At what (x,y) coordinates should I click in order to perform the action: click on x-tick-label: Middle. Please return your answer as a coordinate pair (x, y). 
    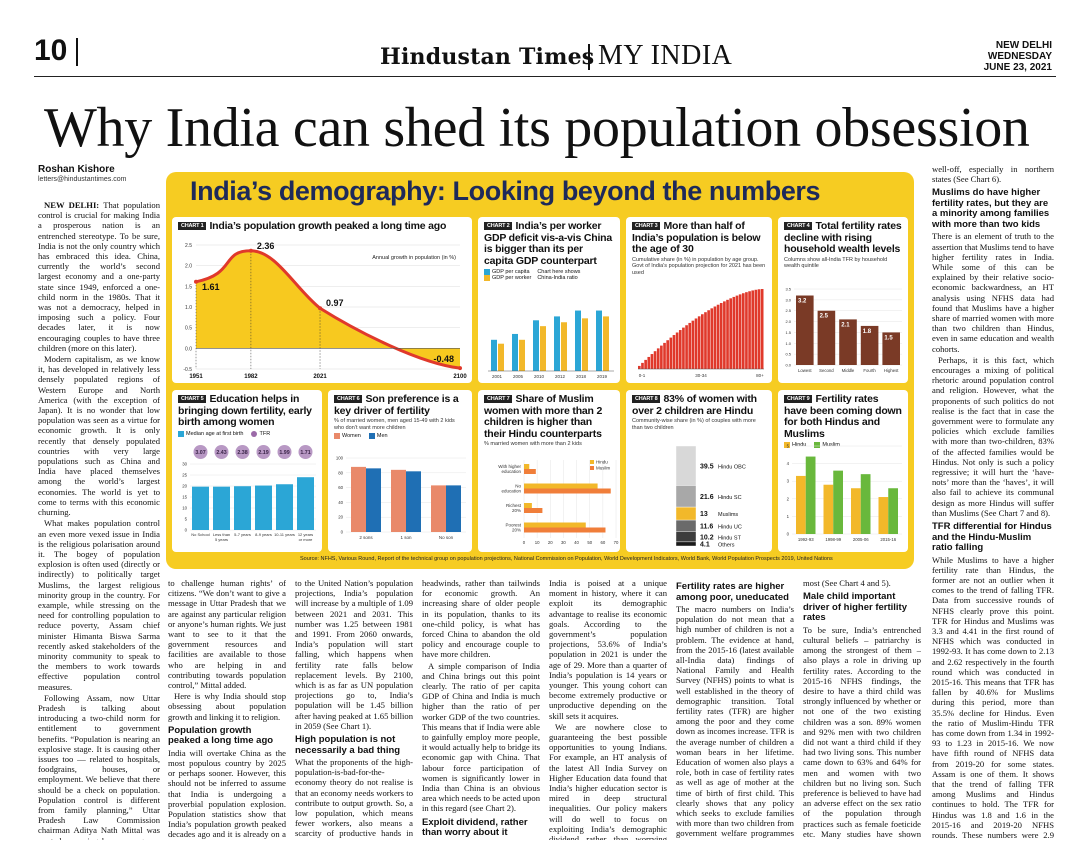
    Looking at the image, I should click on (848, 370).